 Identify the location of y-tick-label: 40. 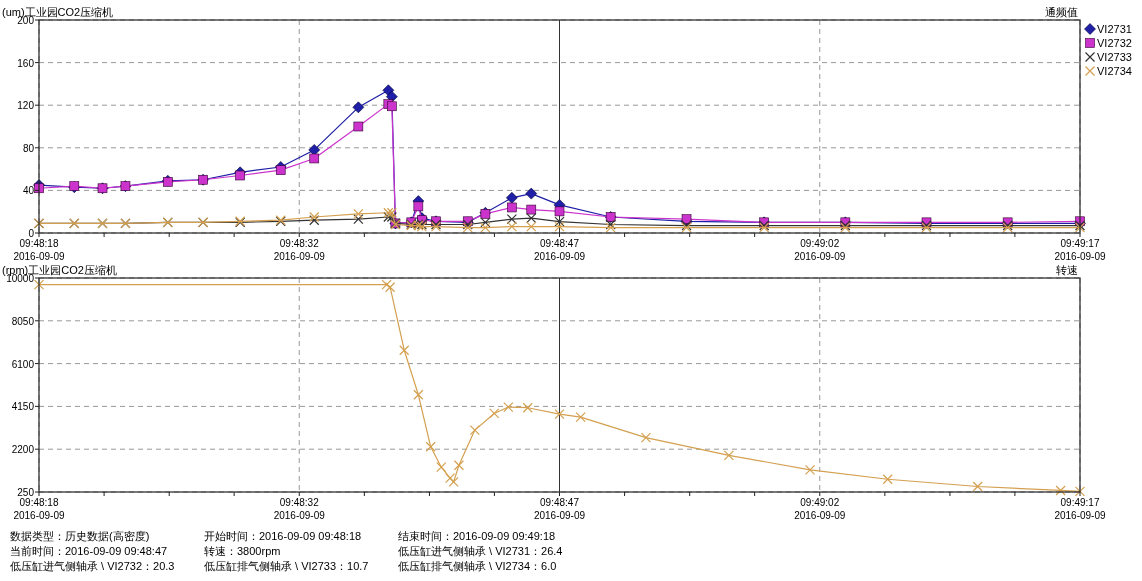
(28, 191).